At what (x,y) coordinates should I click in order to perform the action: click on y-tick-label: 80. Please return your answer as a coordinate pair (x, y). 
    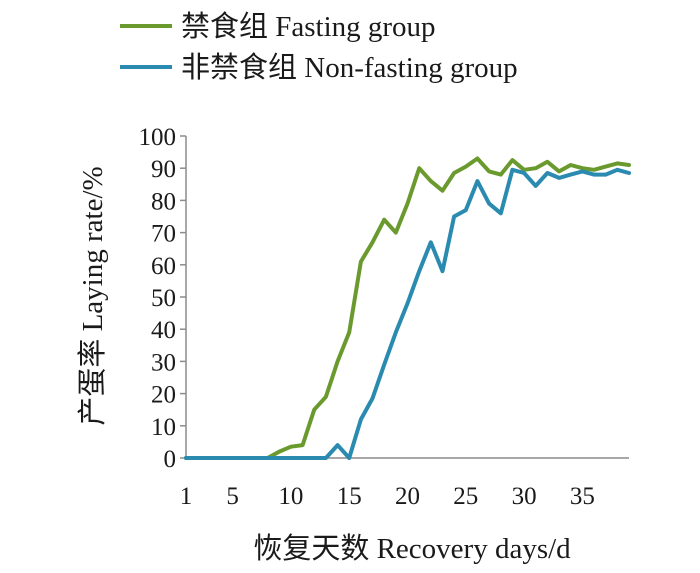
    Looking at the image, I should click on (163, 201).